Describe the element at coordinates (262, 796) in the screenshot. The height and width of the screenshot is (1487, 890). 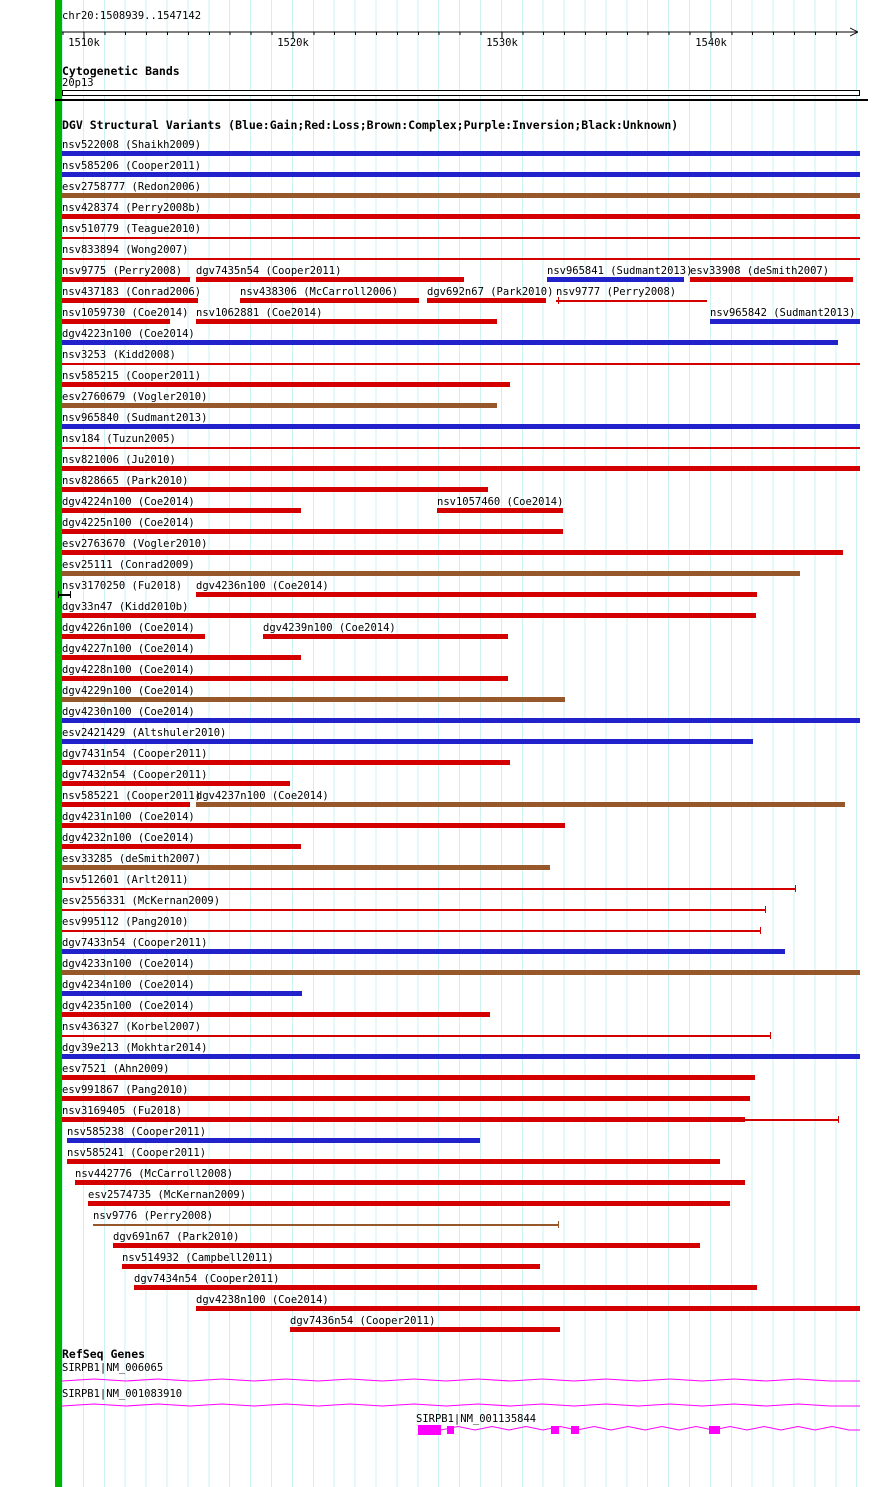
I see `variant-label: dgv4237n100 (Coe2014)` at that location.